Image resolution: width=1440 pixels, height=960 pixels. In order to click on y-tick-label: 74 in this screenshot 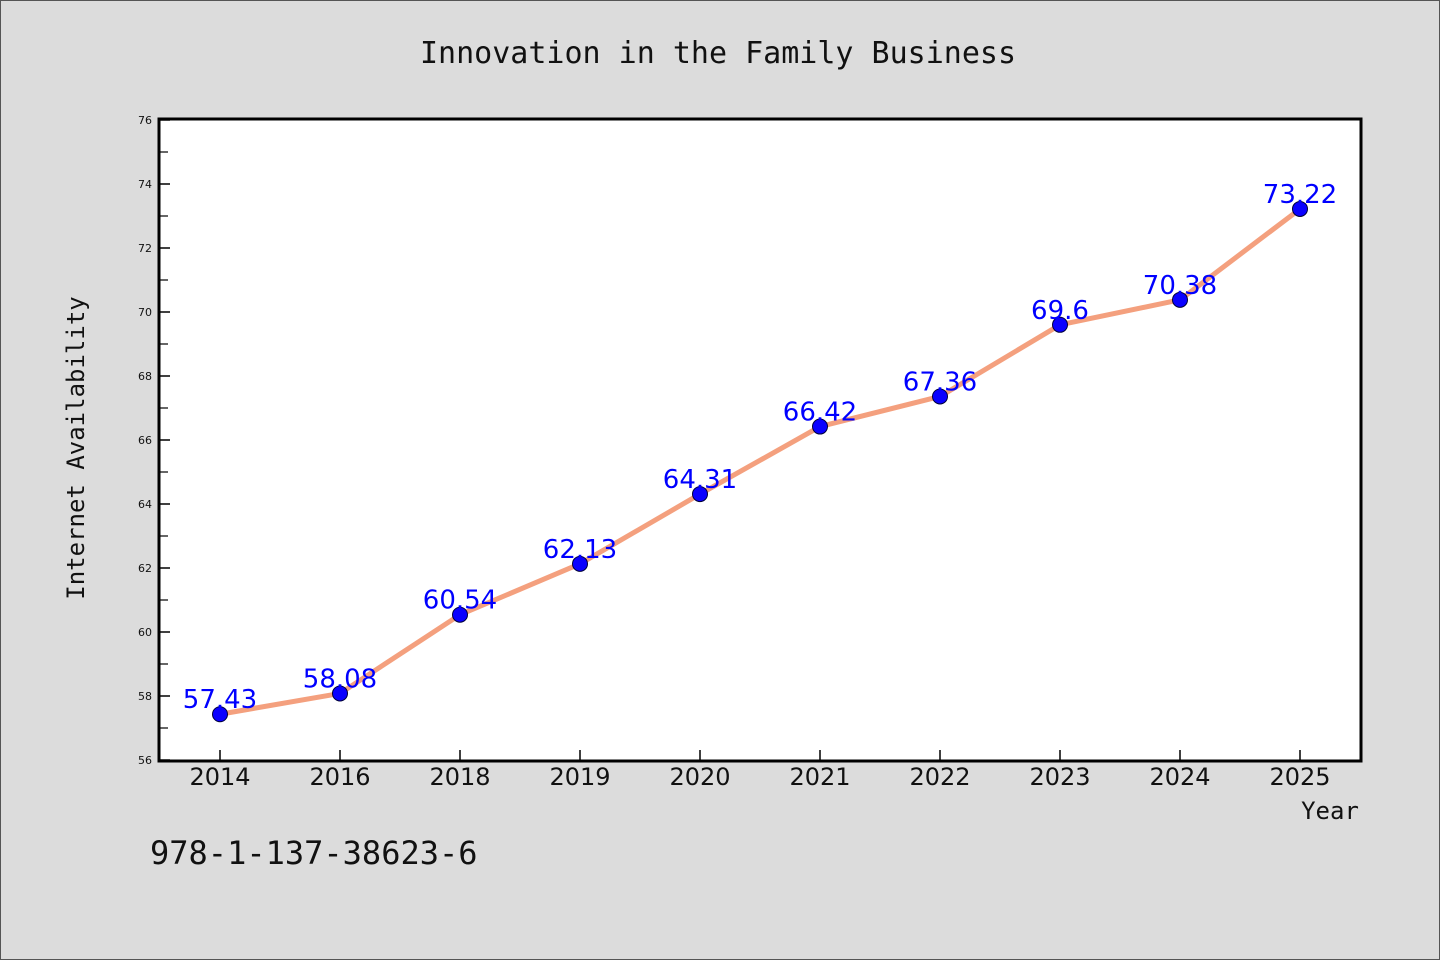, I will do `click(145, 184)`.